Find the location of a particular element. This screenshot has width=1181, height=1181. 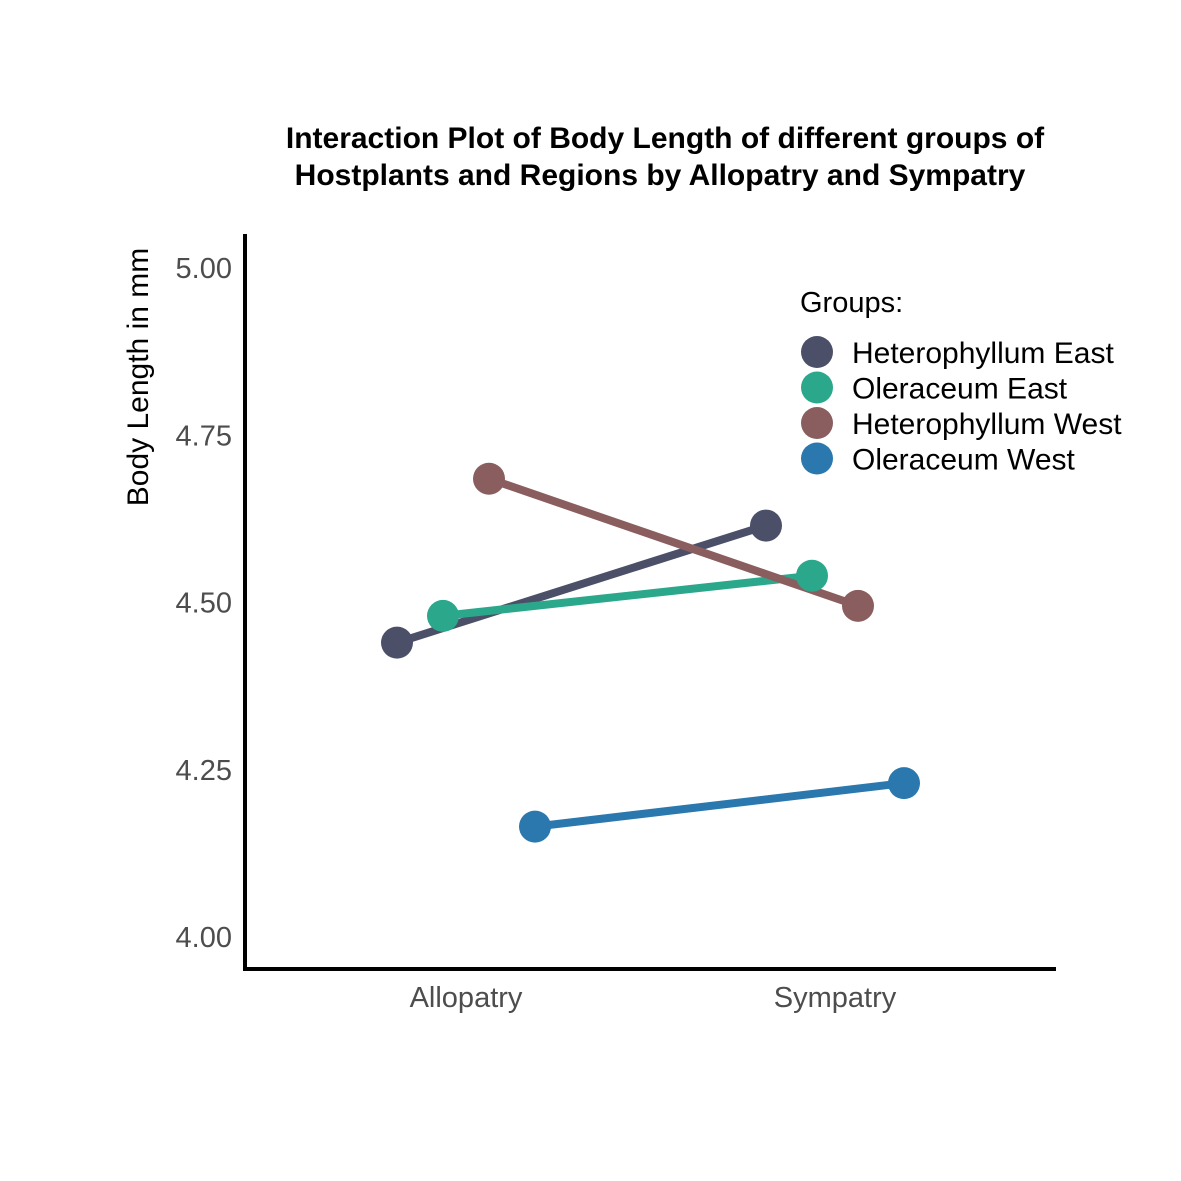

y-axis-label: Body Length in mm is located at coordinates (138, 377).